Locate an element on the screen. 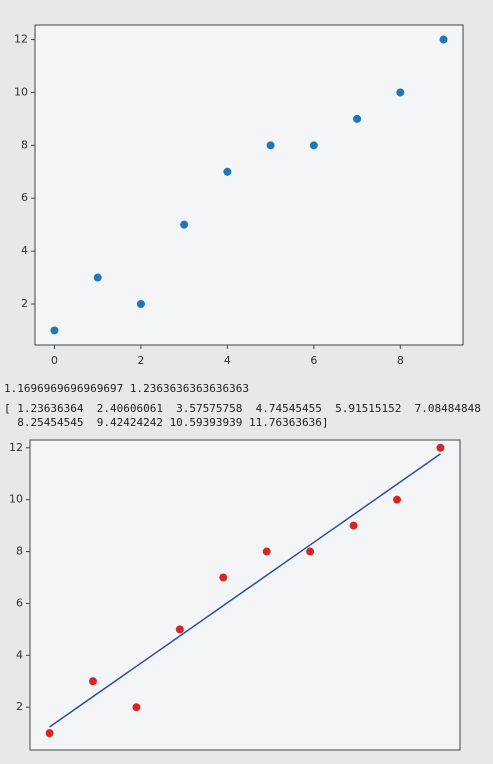  x-tick-label: 6 is located at coordinates (313, 360).